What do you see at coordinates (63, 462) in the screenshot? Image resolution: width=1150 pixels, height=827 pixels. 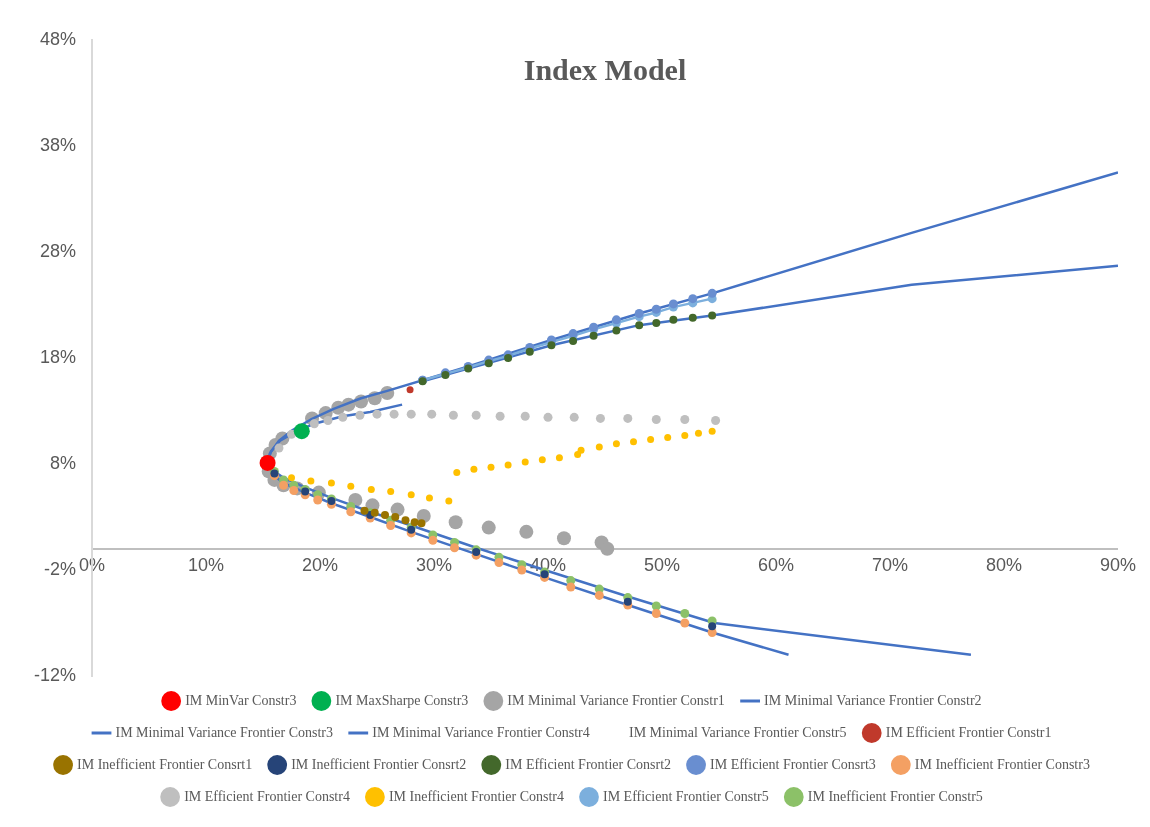 I see `y-tick-label: 8%` at bounding box center [63, 462].